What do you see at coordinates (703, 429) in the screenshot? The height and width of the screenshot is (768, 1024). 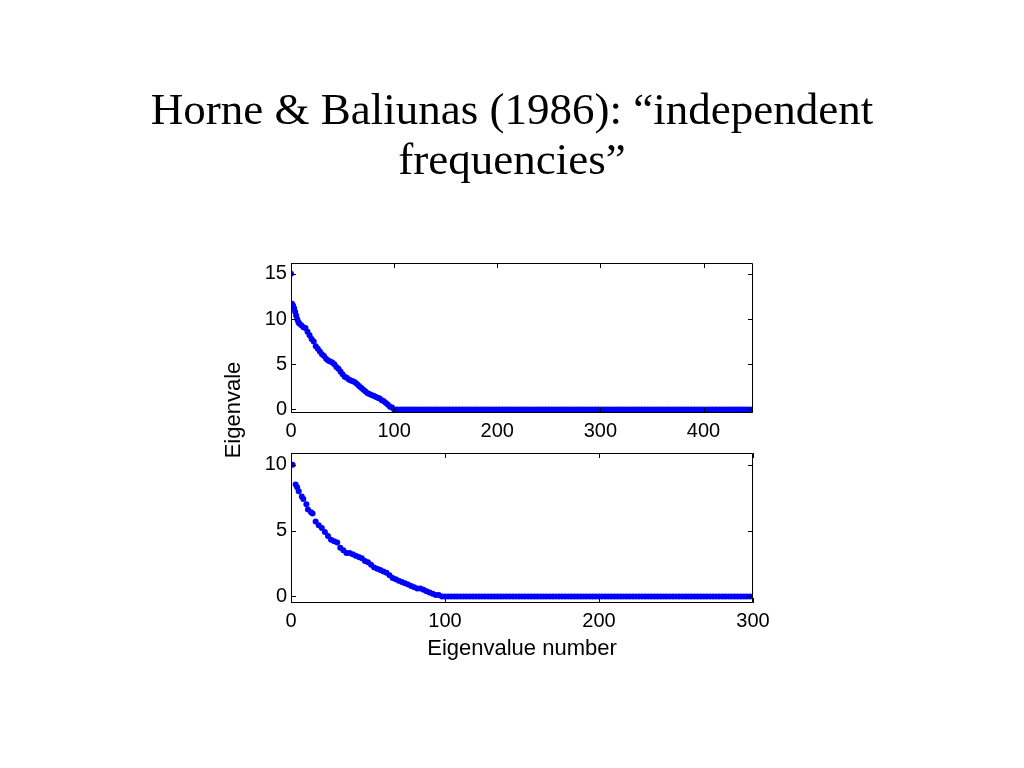 I see `x-tick-label: 400` at bounding box center [703, 429].